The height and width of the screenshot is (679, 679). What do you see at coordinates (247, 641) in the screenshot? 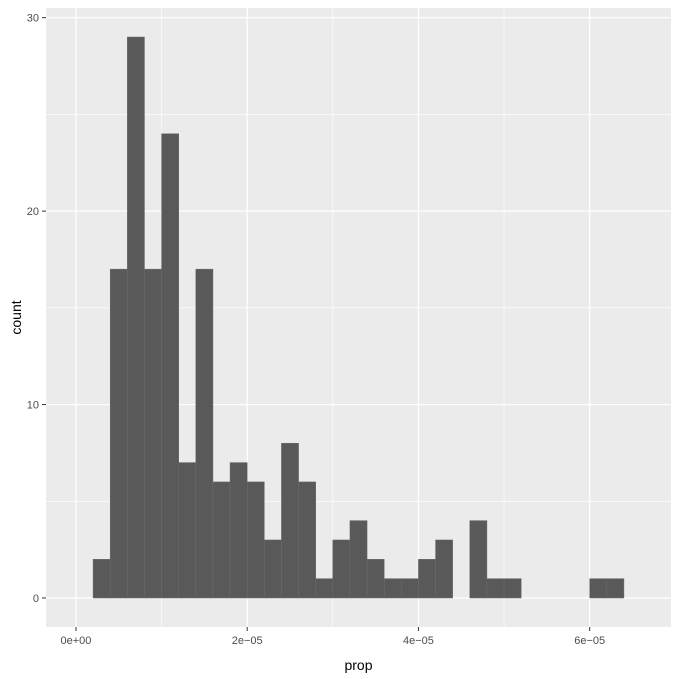
I see `x-tick-label: 2e−05` at bounding box center [247, 641].